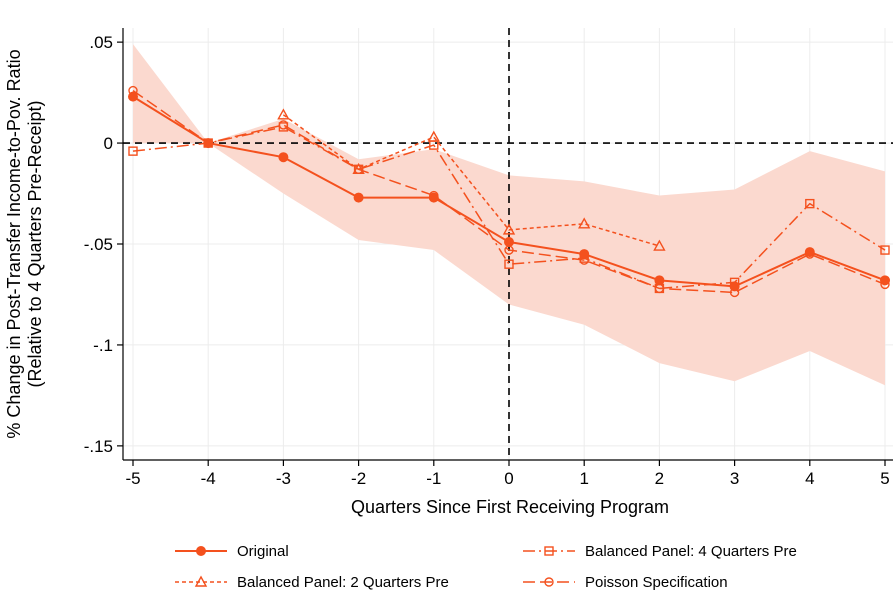 This screenshot has height=594, width=893. What do you see at coordinates (358, 197) in the screenshot?
I see `series-1-point--2` at bounding box center [358, 197].